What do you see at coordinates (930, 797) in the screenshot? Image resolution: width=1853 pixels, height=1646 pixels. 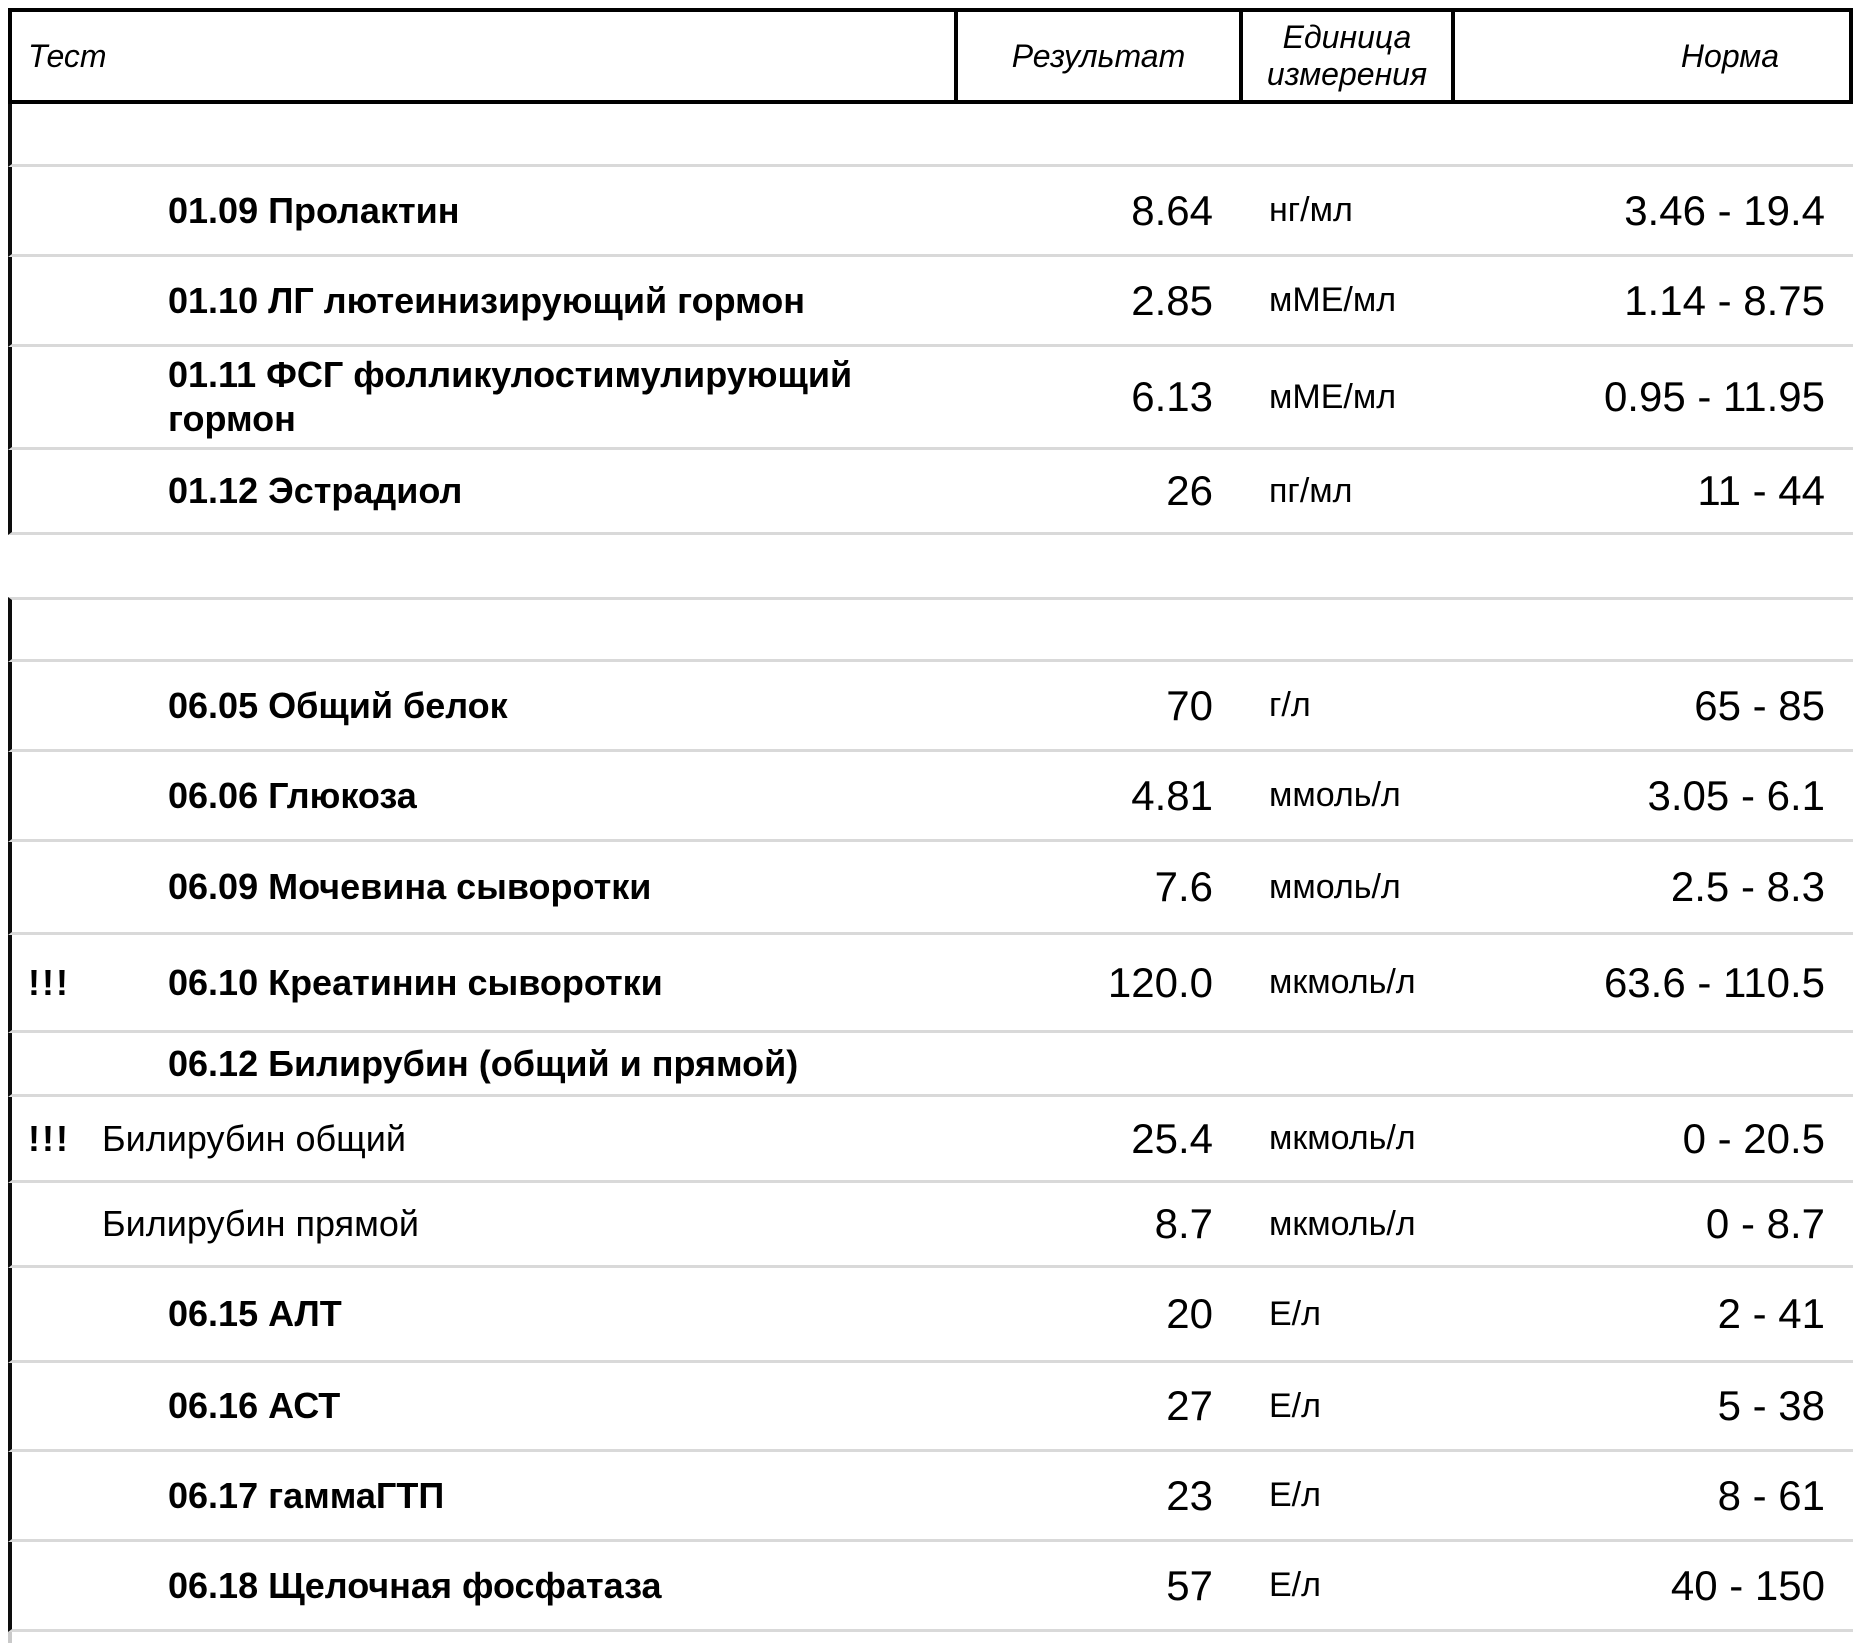 I see `table-row: 06.06 Глюкоза 4.81 ммоль/л 3.05 - 6.1` at bounding box center [930, 797].